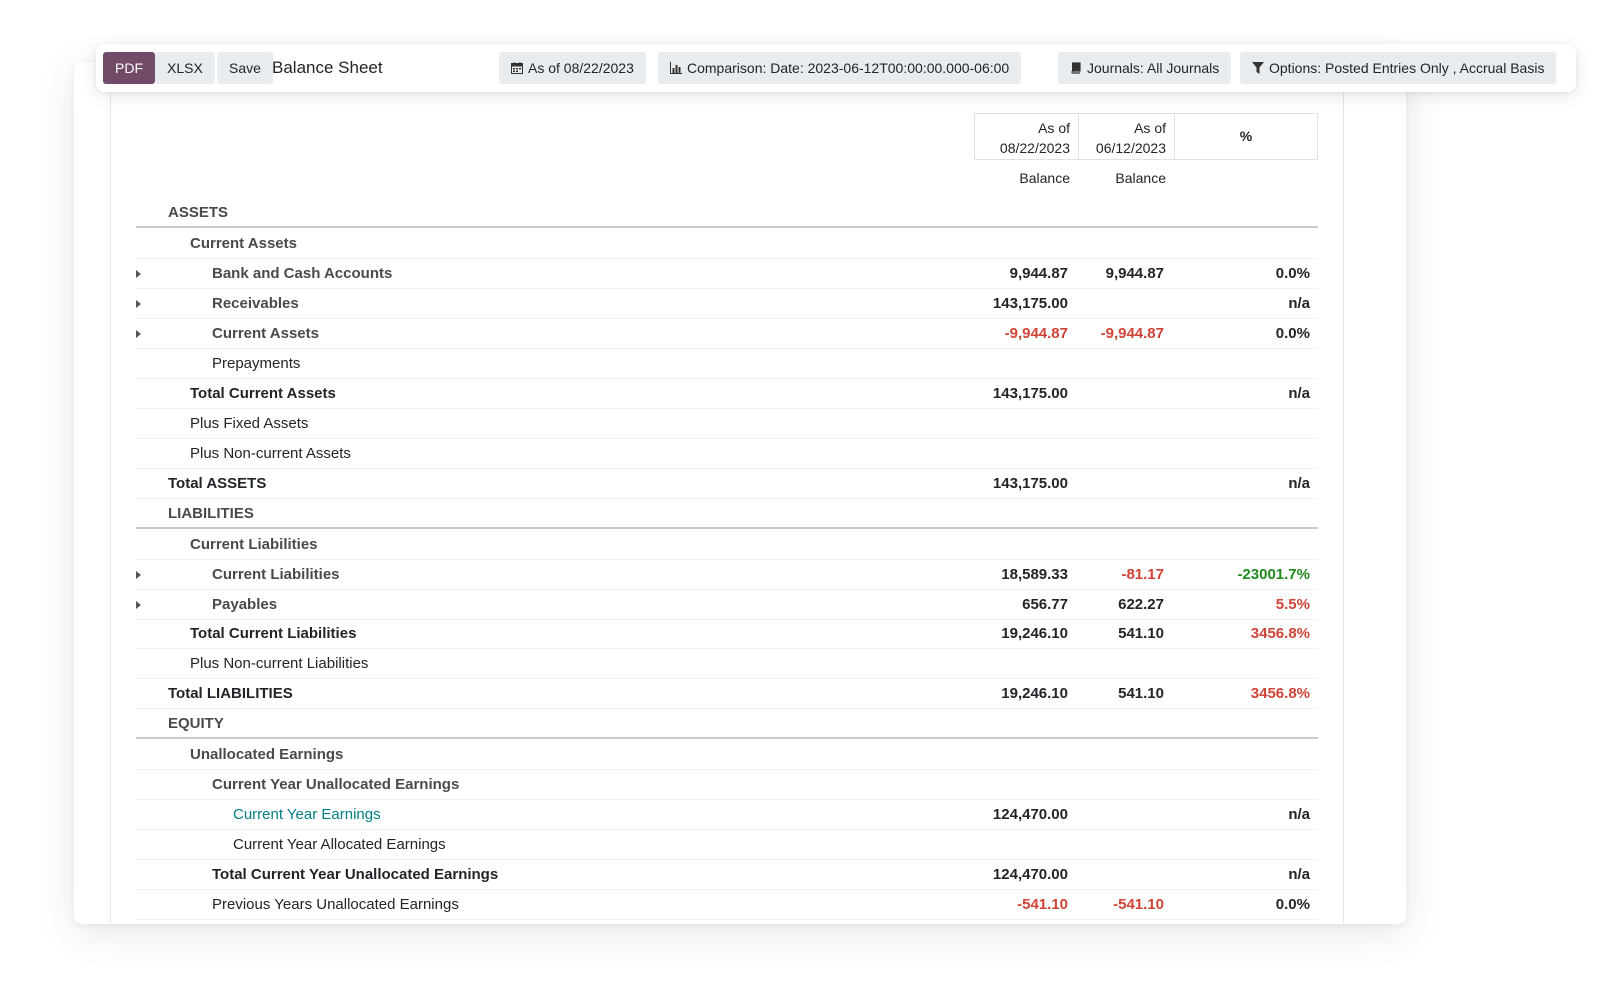 The height and width of the screenshot is (987, 1612). Describe the element at coordinates (676, 68) in the screenshot. I see `bar-chart-icon` at that location.